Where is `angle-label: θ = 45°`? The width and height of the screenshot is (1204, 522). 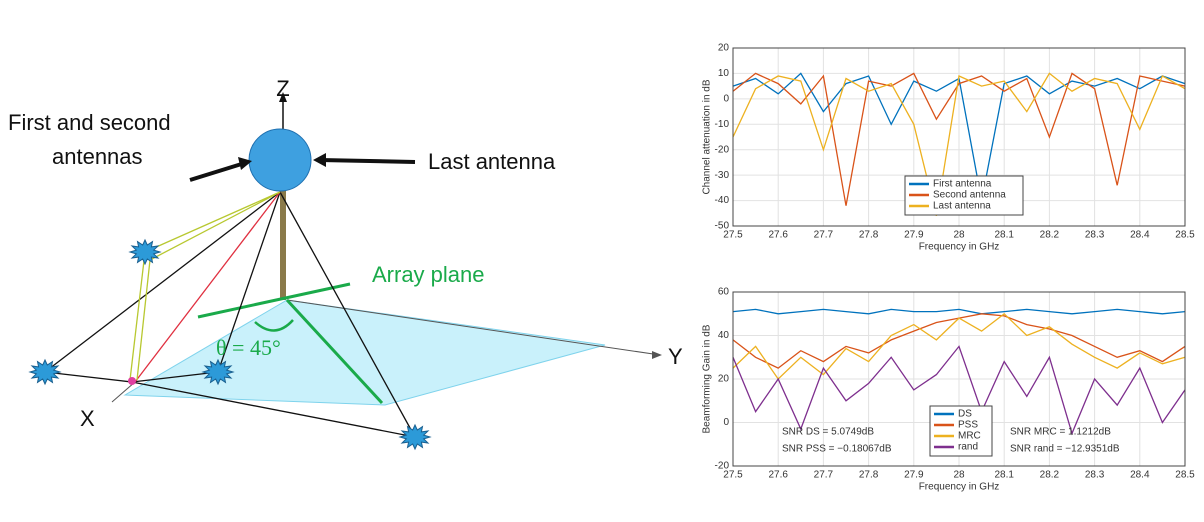
angle-label: θ = 45° is located at coordinates (248, 347).